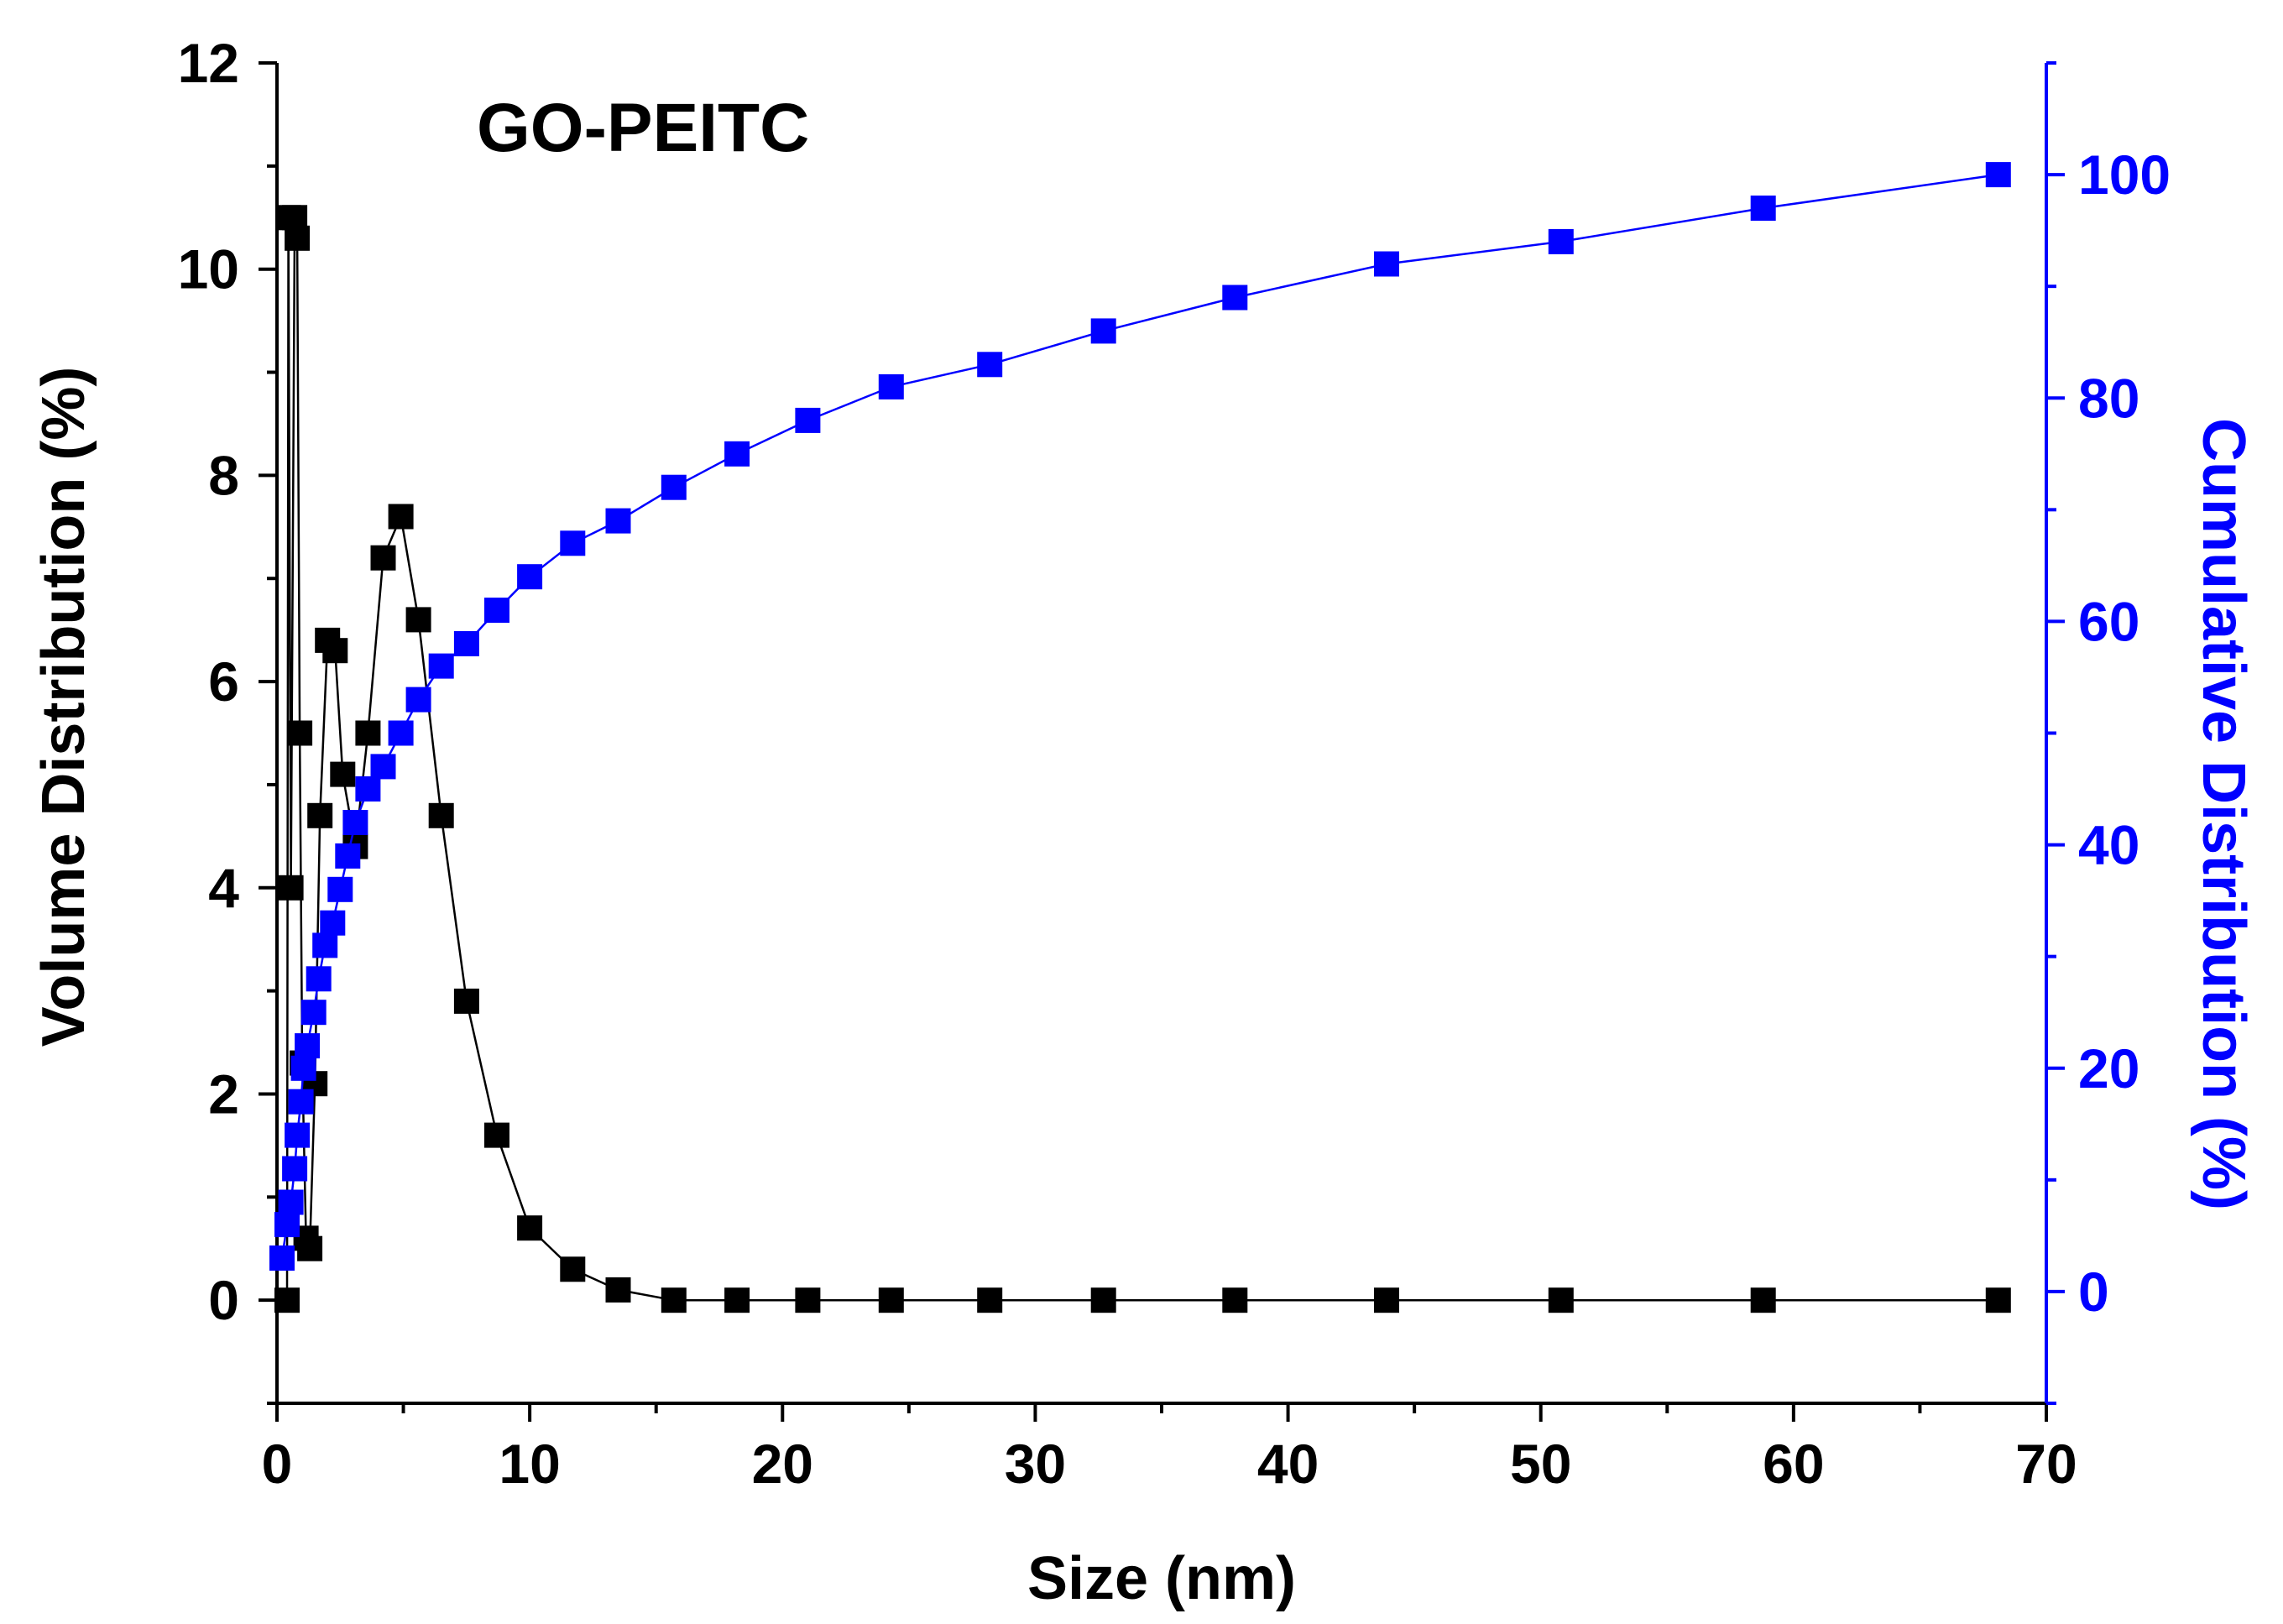 The width and height of the screenshot is (2283, 1624). I want to click on y2-tick-label: 100, so click(2124, 175).